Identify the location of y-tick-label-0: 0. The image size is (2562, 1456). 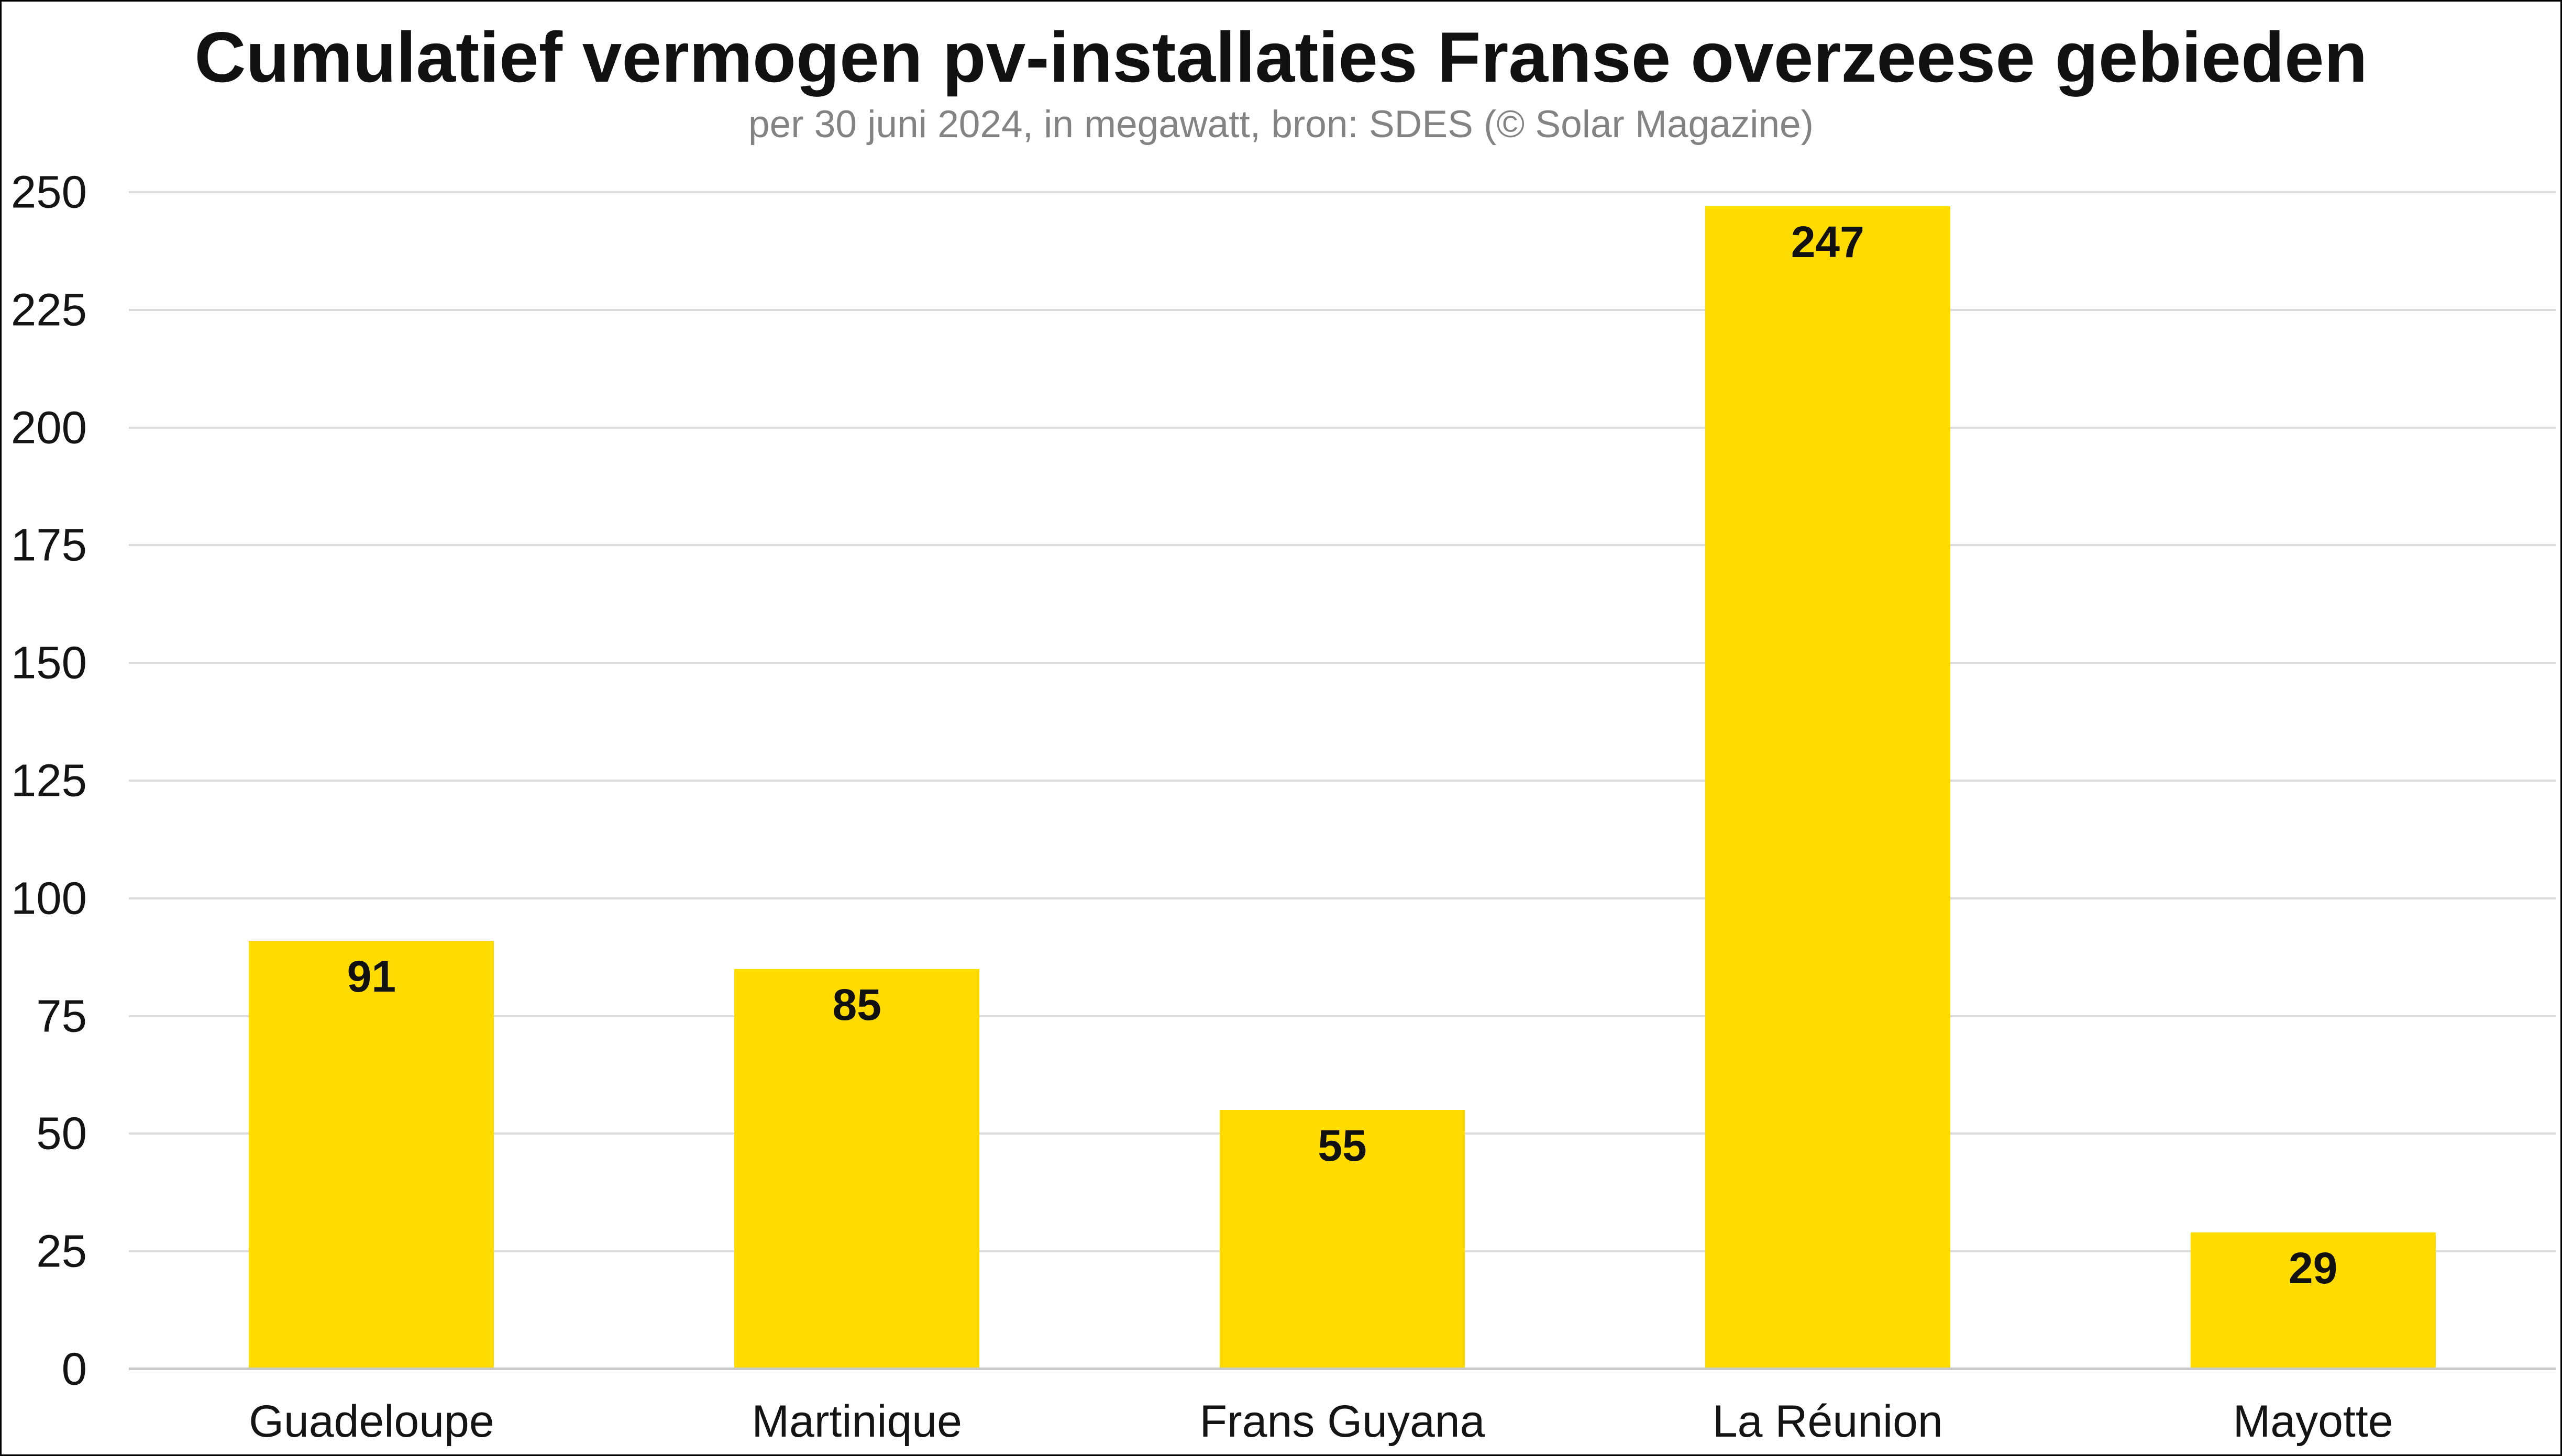
(74, 1369).